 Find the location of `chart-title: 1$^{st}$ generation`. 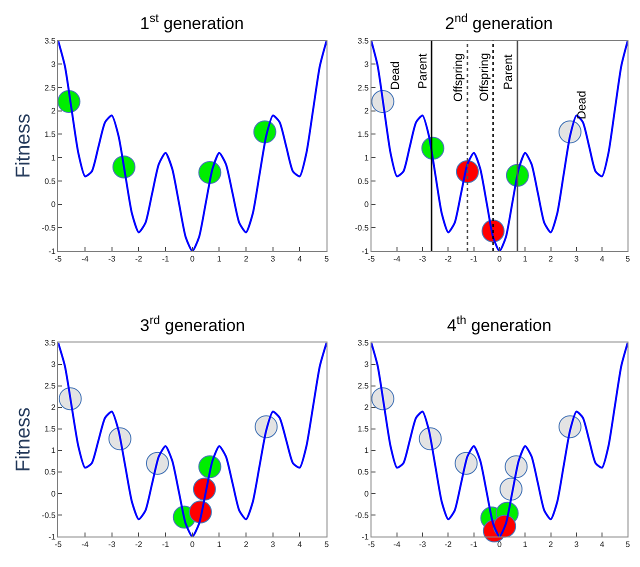

chart-title: 1$^{st}$ generation is located at coordinates (192, 22).